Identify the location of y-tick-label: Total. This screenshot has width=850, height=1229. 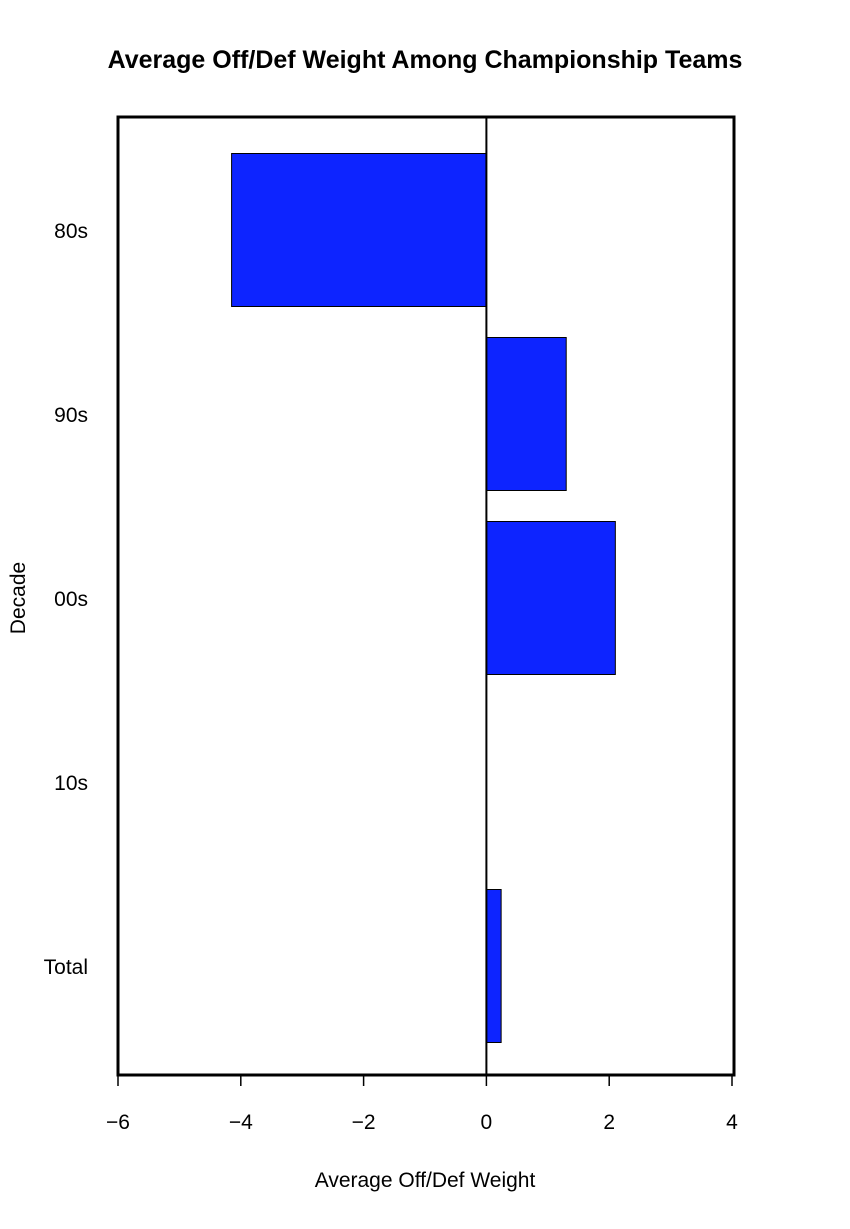
(66, 967).